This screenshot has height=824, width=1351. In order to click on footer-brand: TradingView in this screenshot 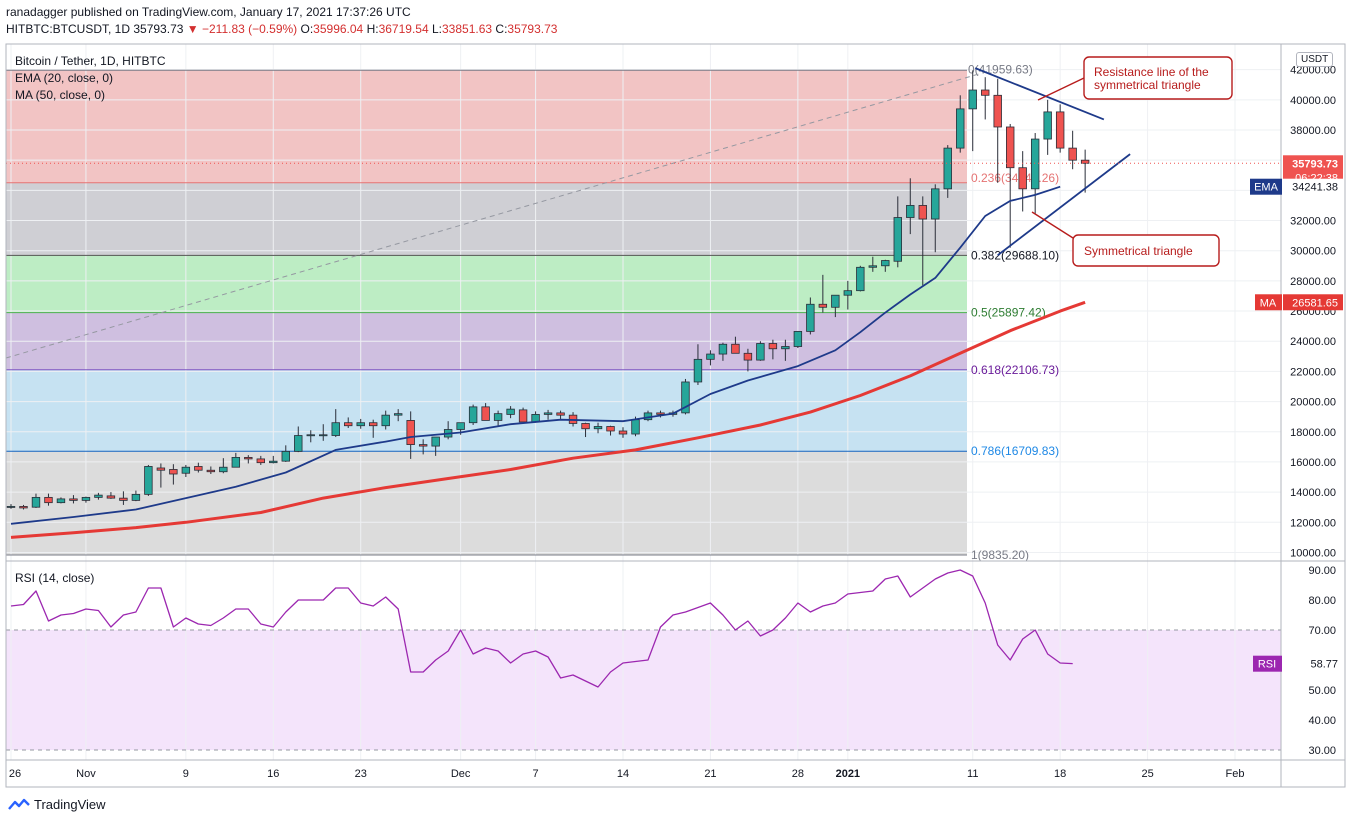, I will do `click(57, 804)`.